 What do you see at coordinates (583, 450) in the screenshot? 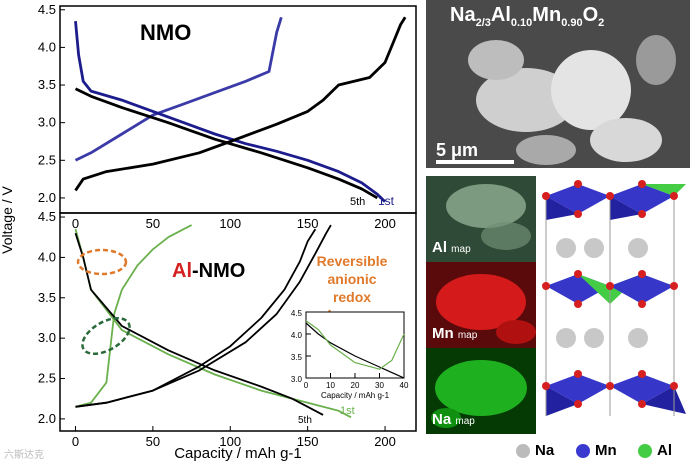
I see `mn-ball-icon` at bounding box center [583, 450].